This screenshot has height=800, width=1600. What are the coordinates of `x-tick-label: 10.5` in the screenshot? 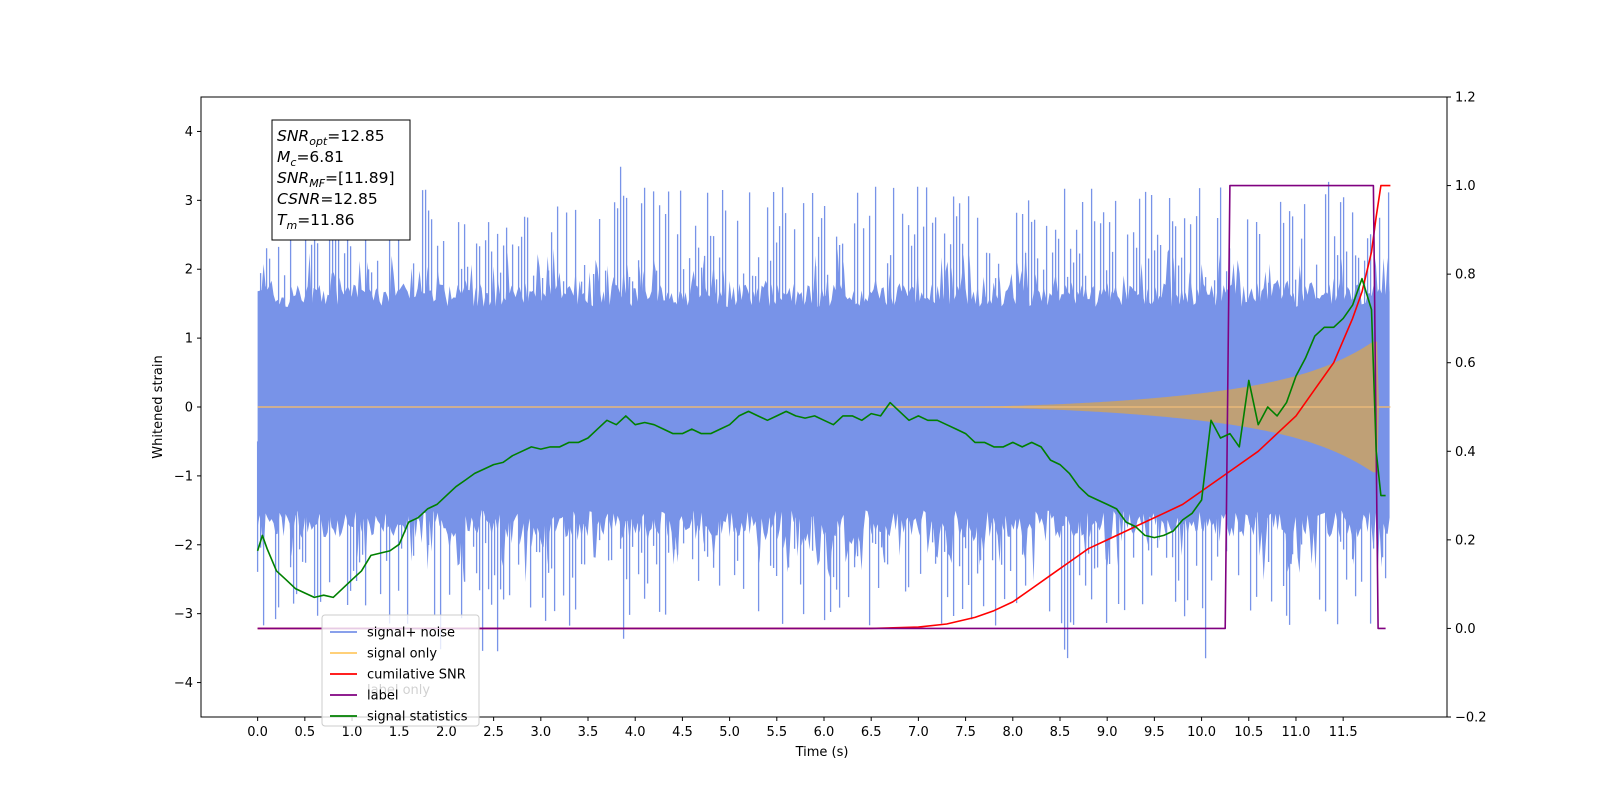 It's located at (1248, 732).